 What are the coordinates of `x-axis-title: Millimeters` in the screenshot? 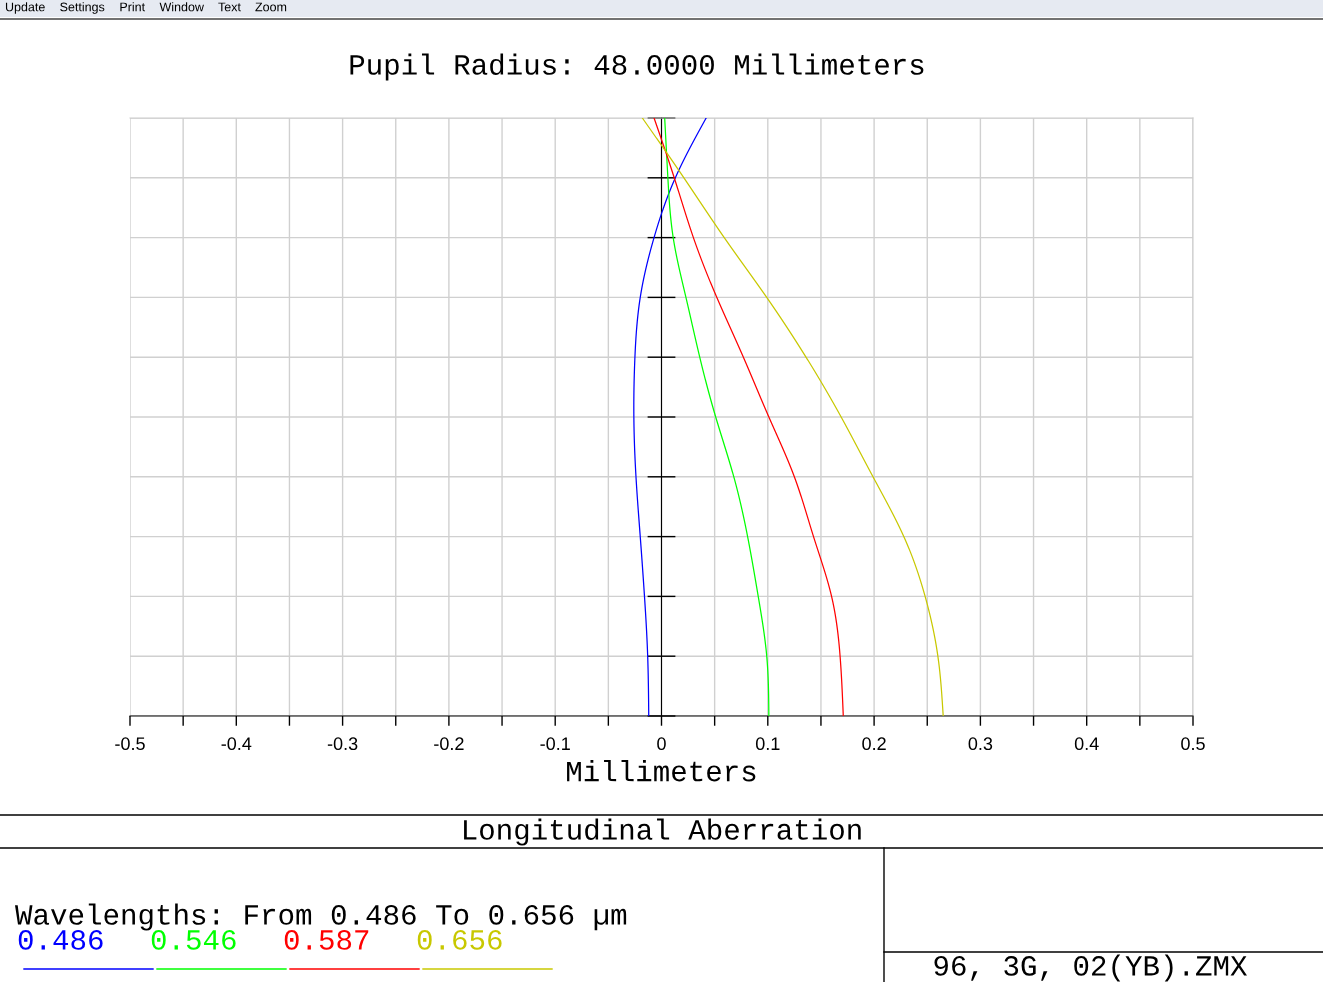 It's located at (661, 771).